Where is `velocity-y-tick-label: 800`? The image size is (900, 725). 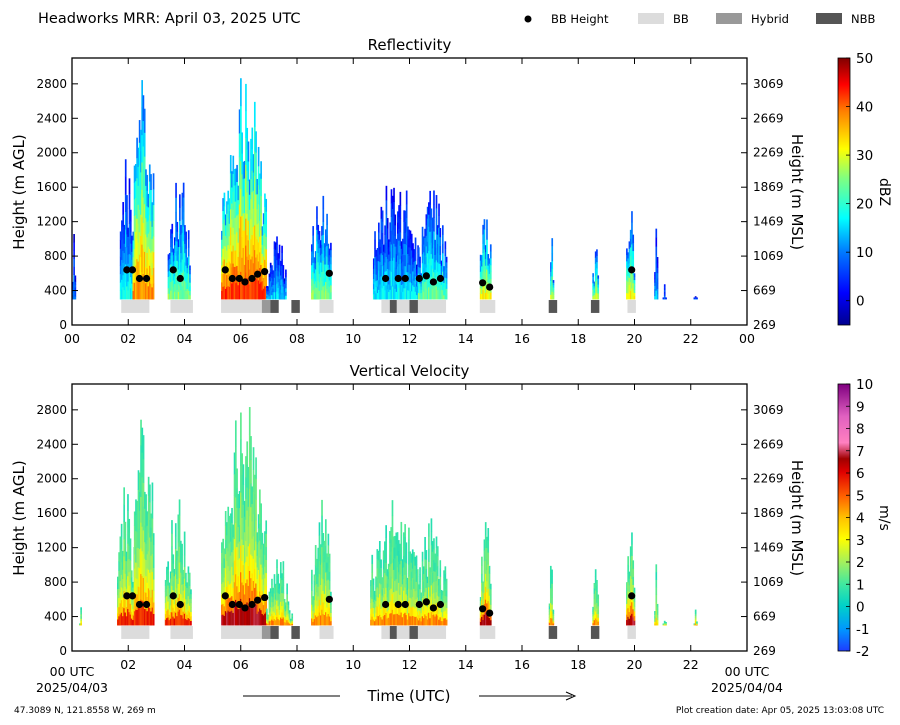
velocity-y-tick-label: 800 is located at coordinates (55, 582).